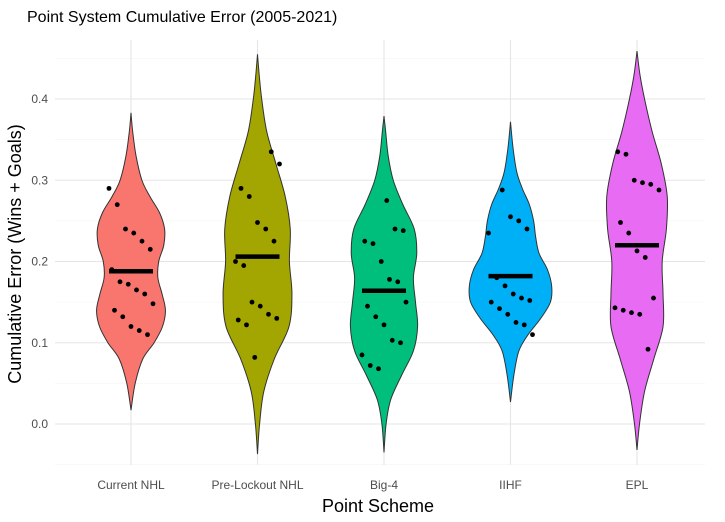 The width and height of the screenshot is (725, 522). What do you see at coordinates (39, 99) in the screenshot?
I see `y-tick-label: 0.4` at bounding box center [39, 99].